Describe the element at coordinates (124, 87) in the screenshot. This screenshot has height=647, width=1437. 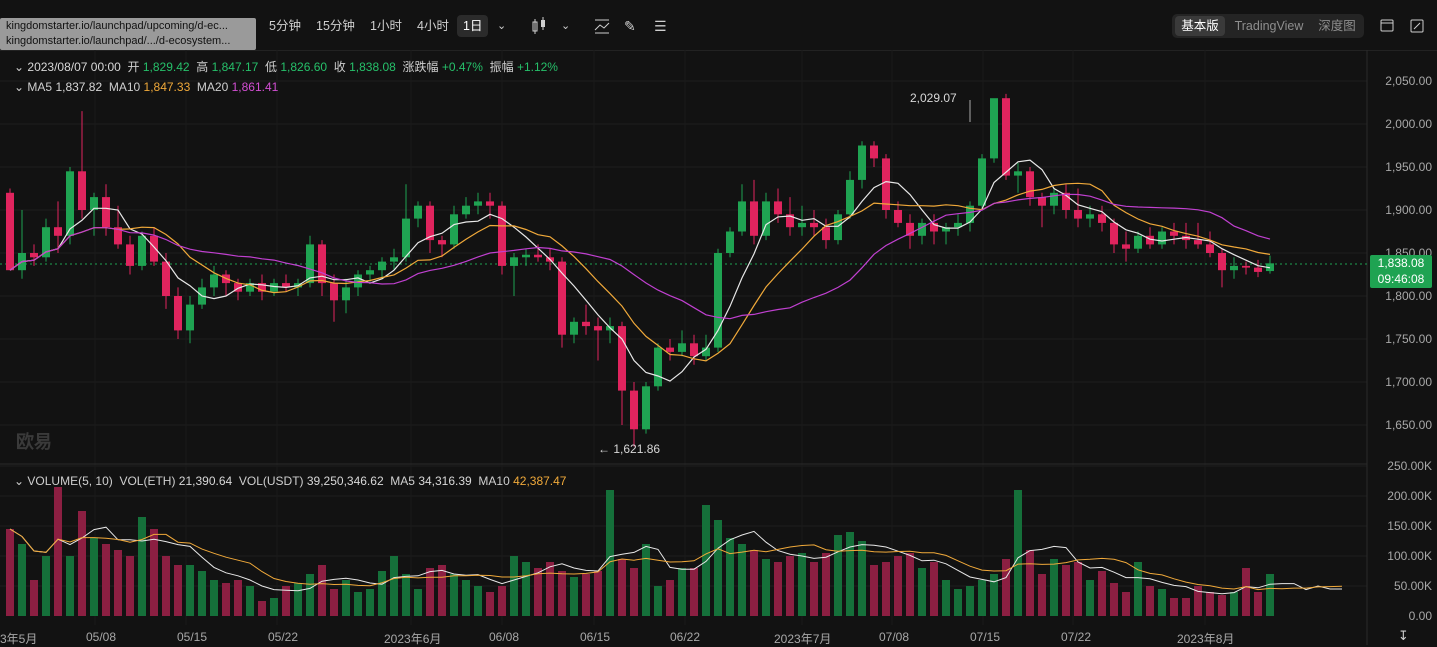
I see `ma10-label: MA10` at that location.